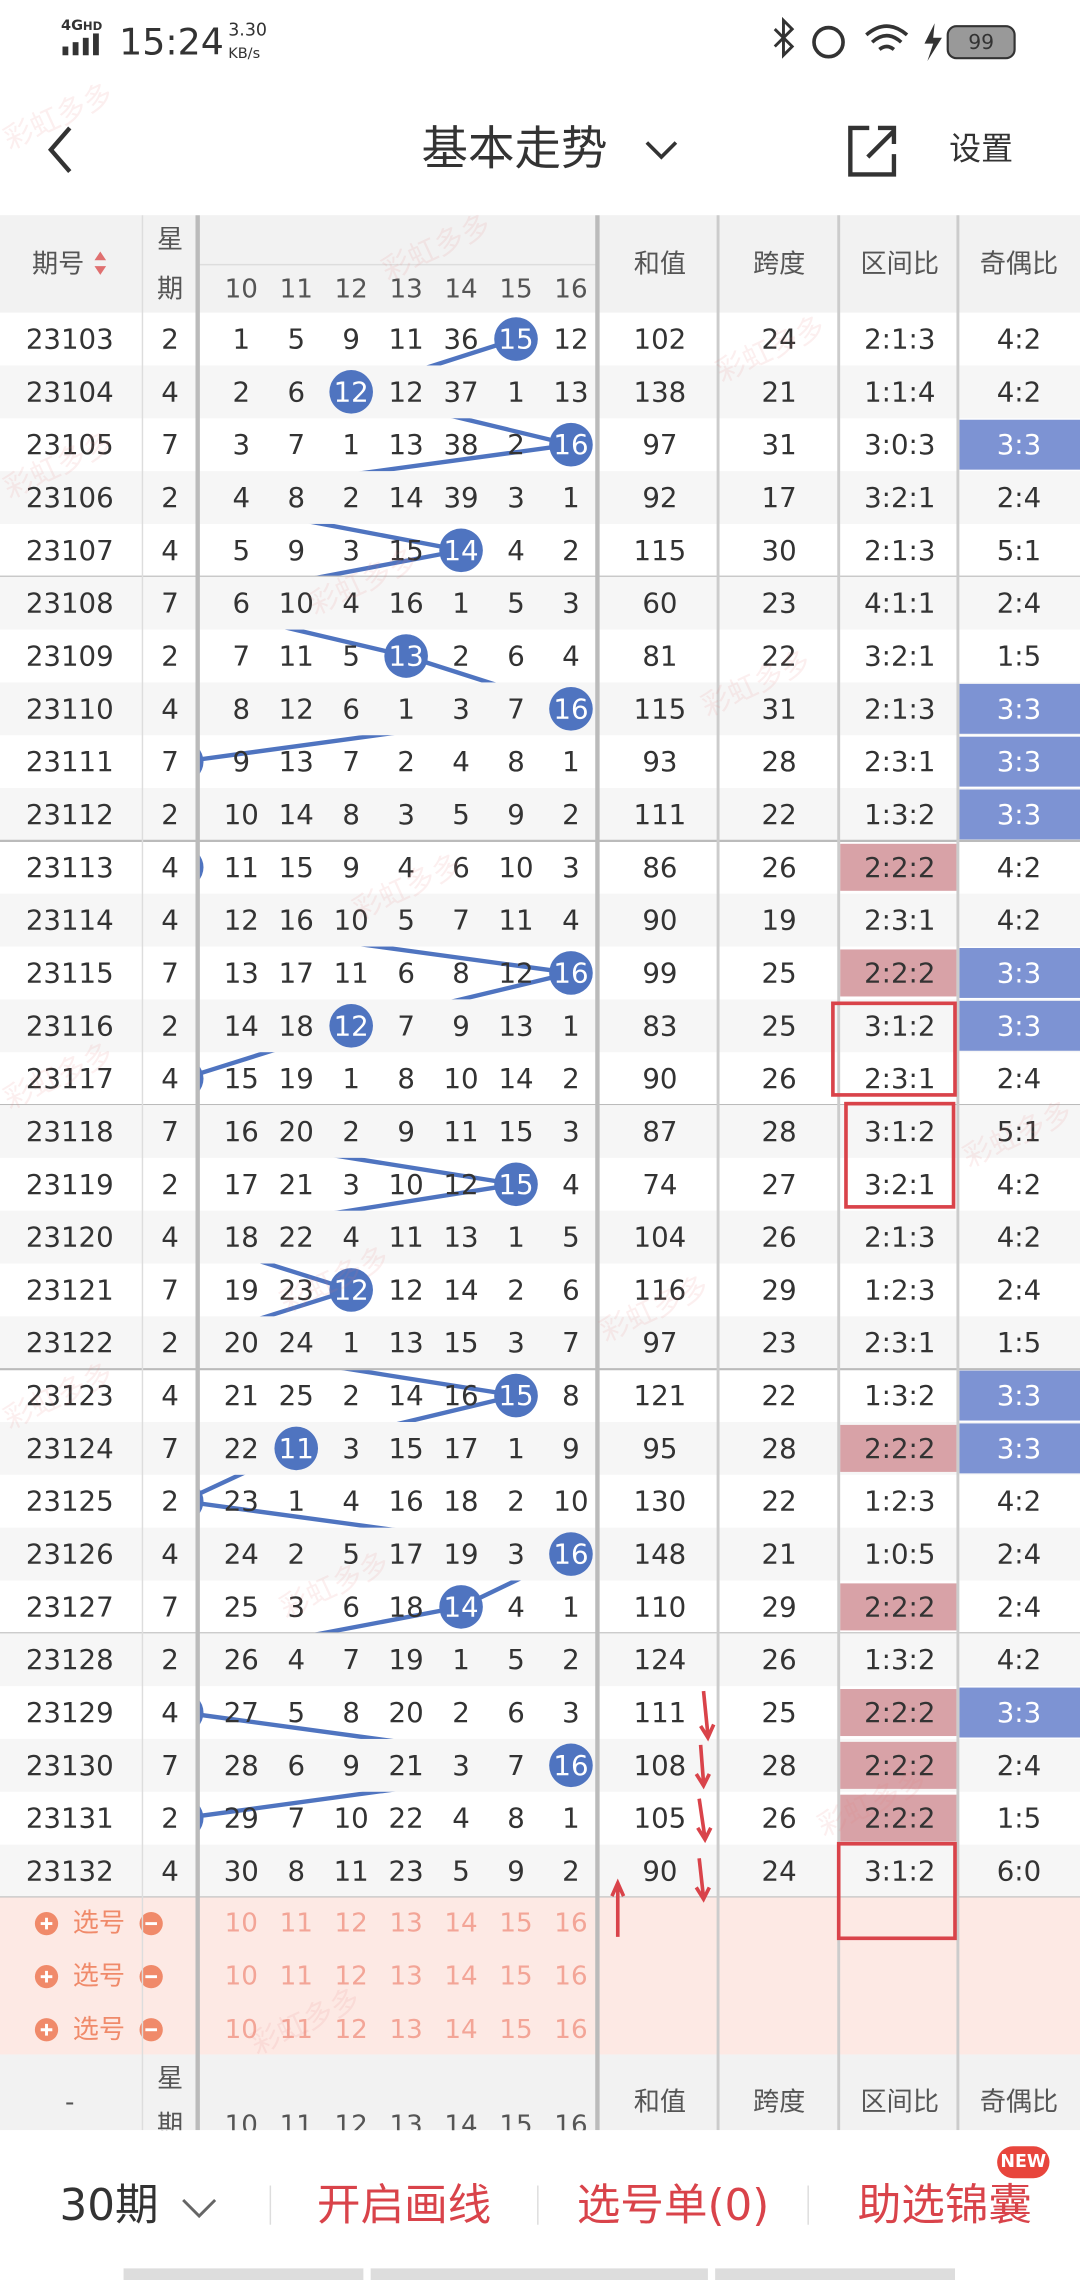 The image size is (1080, 2284). I want to click on miss-count: 19, so click(406, 1659).